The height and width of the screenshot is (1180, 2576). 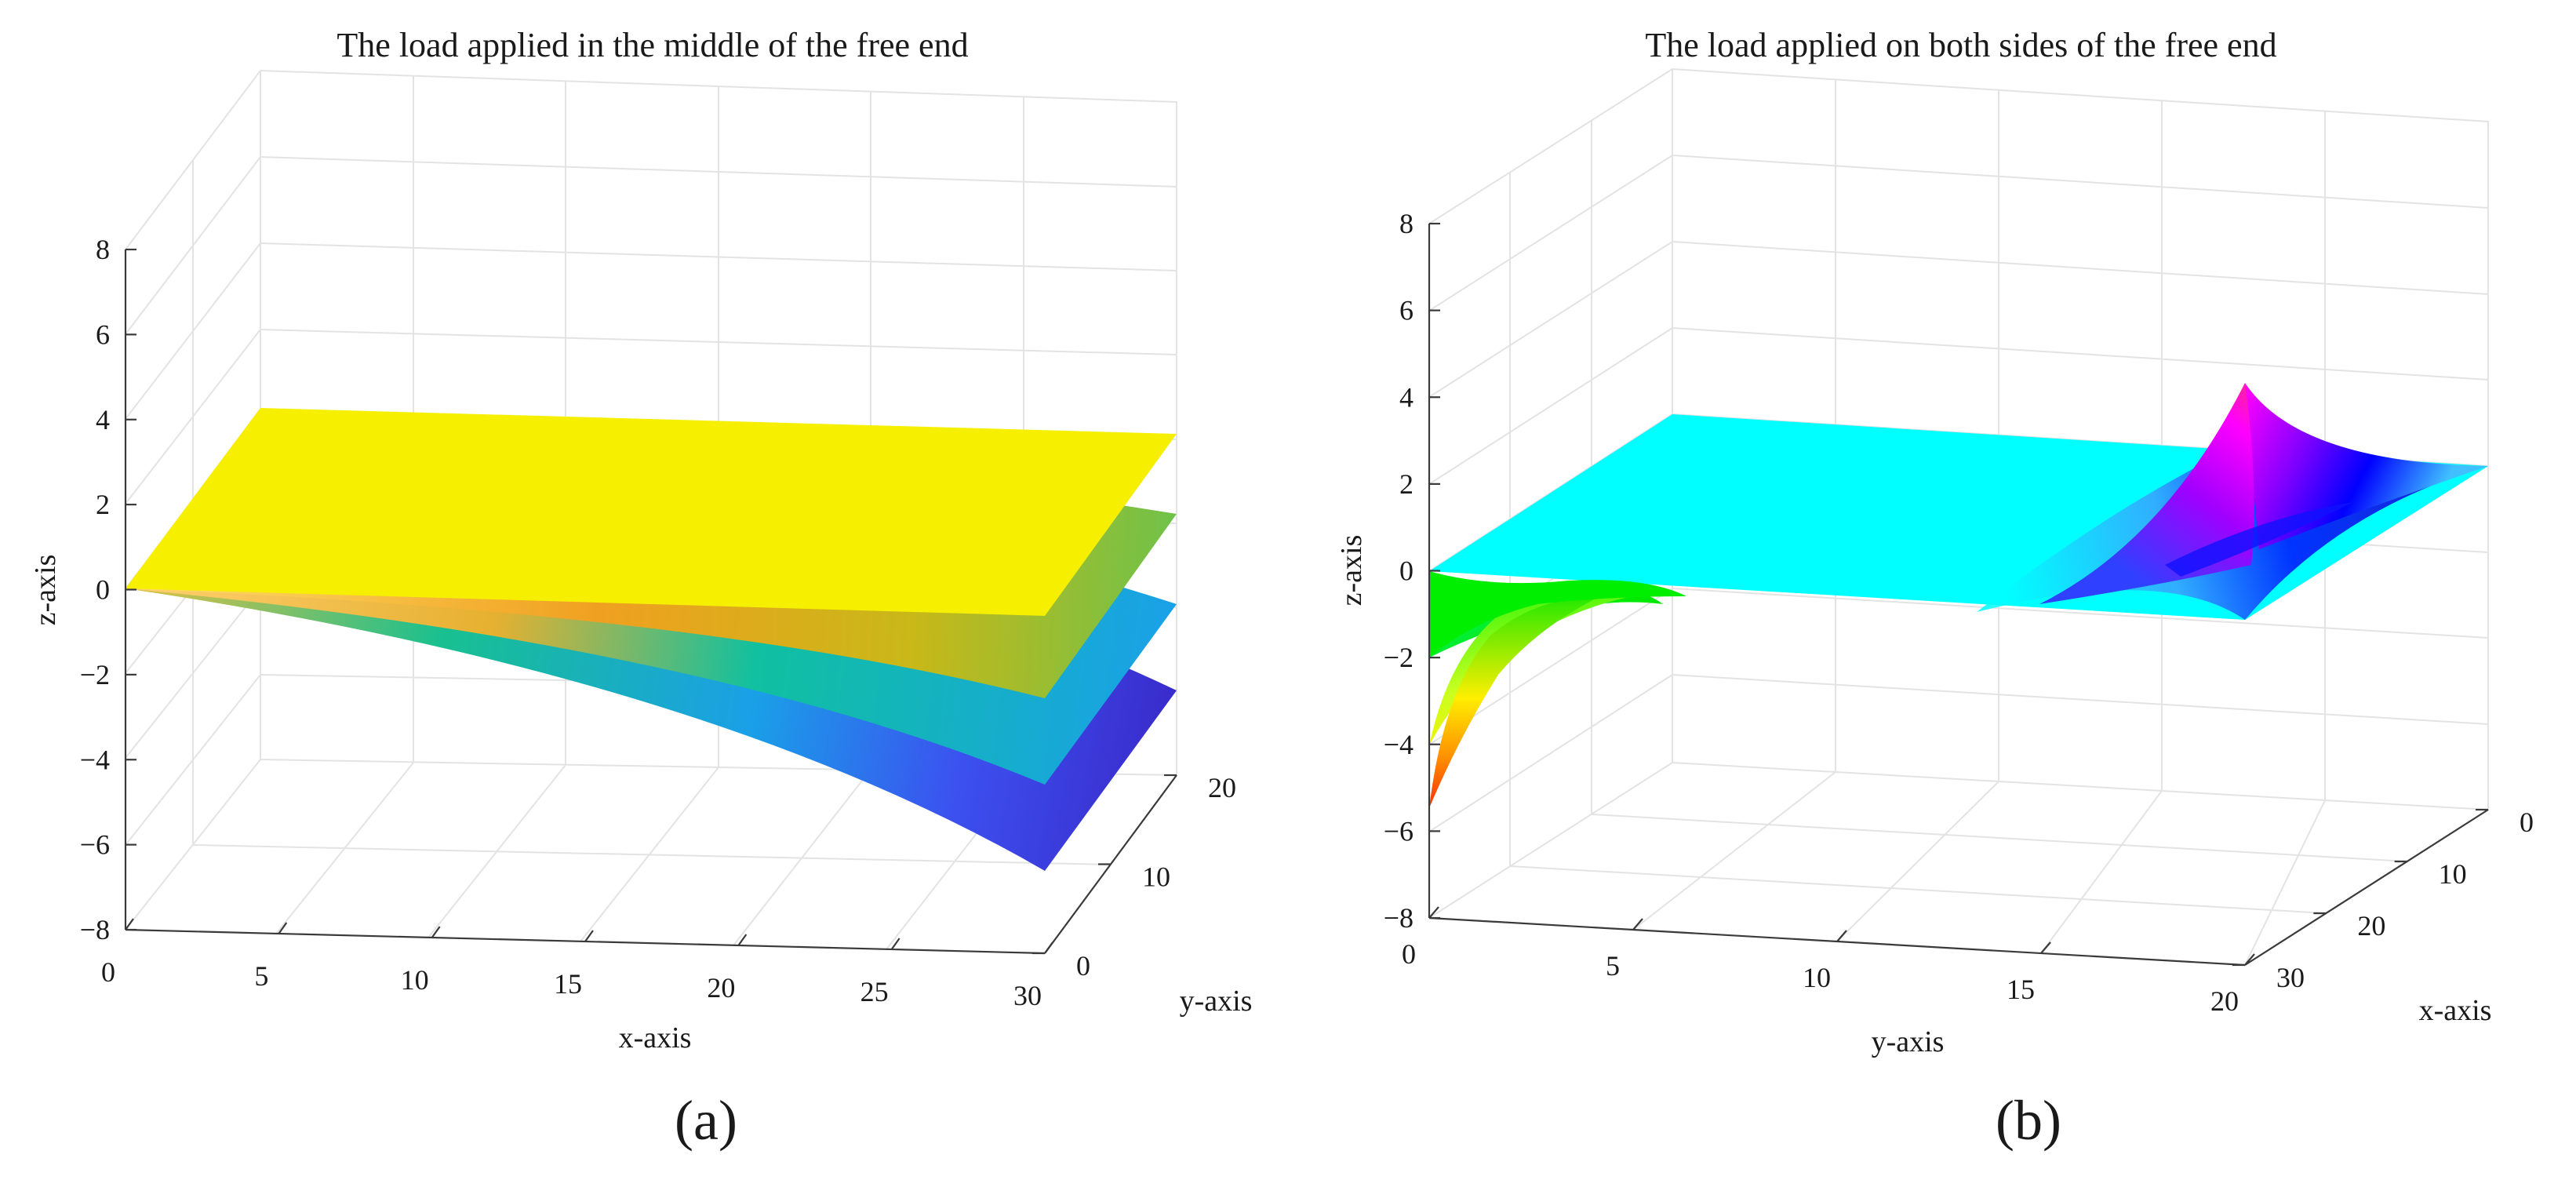 What do you see at coordinates (2366, 466) in the screenshot?
I see `upward-lobe-right` at bounding box center [2366, 466].